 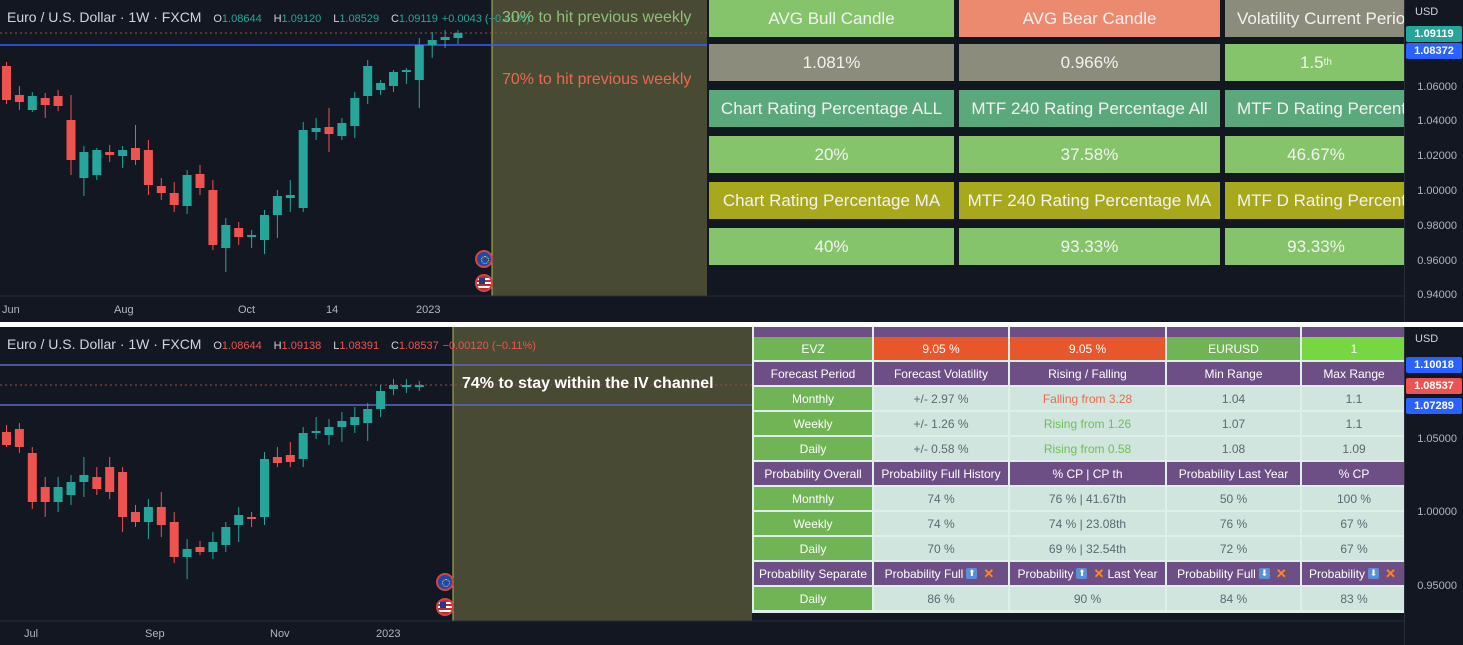 What do you see at coordinates (813, 598) in the screenshot?
I see `separate-cell: Daily` at bounding box center [813, 598].